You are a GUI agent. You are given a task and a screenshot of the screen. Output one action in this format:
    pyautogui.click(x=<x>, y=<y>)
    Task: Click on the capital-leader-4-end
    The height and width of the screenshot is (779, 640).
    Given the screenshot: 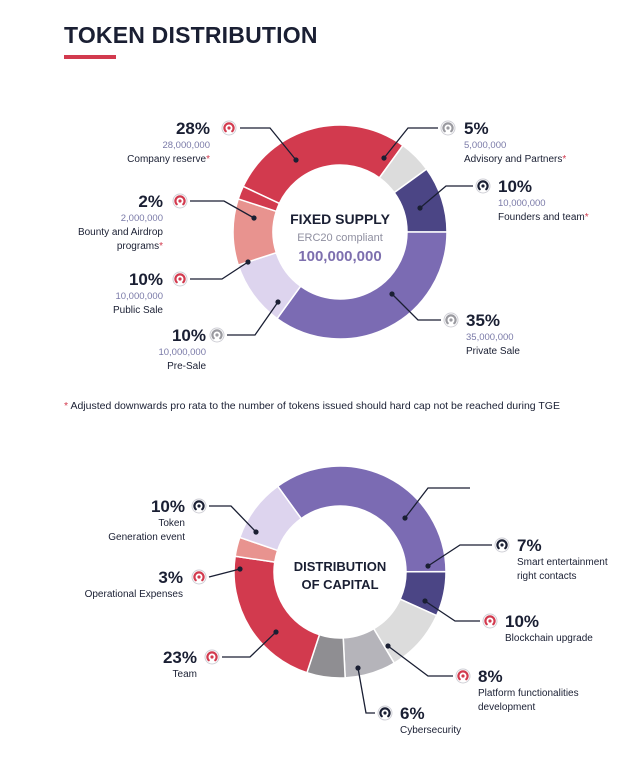 What is the action you would take?
    pyautogui.click(x=358, y=668)
    